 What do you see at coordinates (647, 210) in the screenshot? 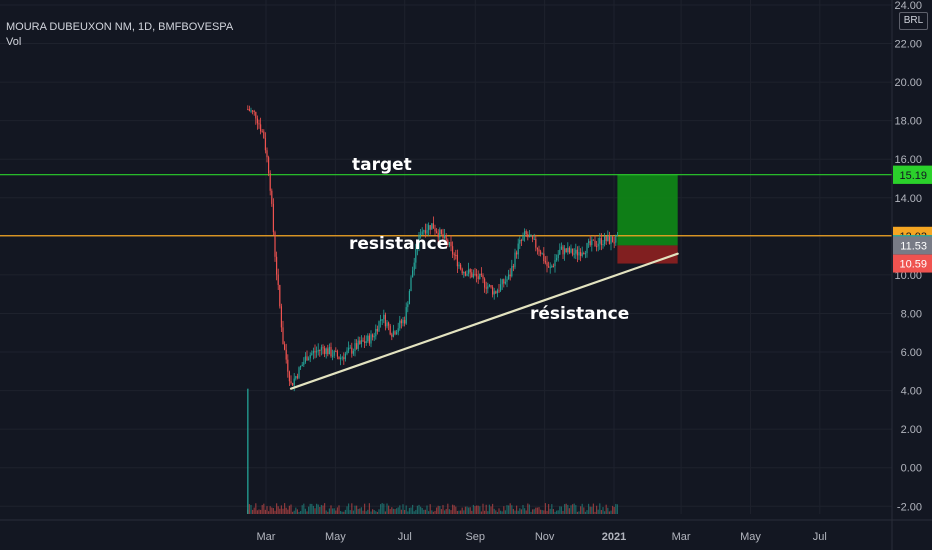
I see `profit-target-zone` at bounding box center [647, 210].